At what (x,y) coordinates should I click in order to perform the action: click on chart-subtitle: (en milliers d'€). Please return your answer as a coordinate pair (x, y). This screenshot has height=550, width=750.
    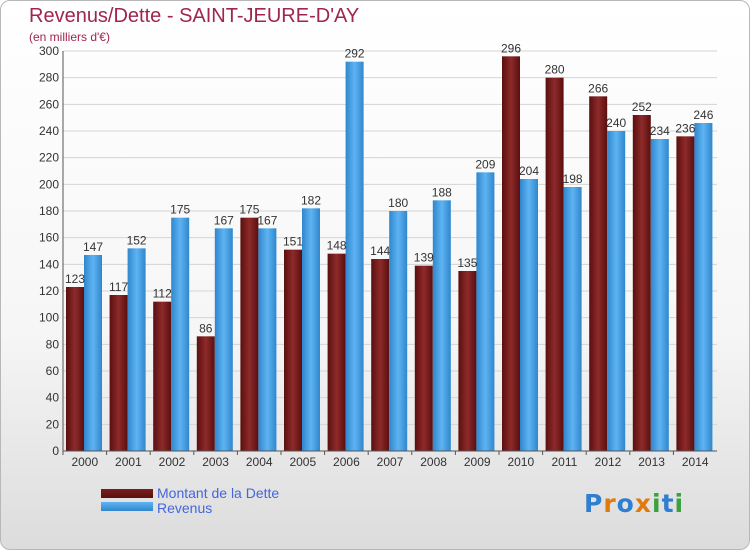
    Looking at the image, I should click on (69, 37).